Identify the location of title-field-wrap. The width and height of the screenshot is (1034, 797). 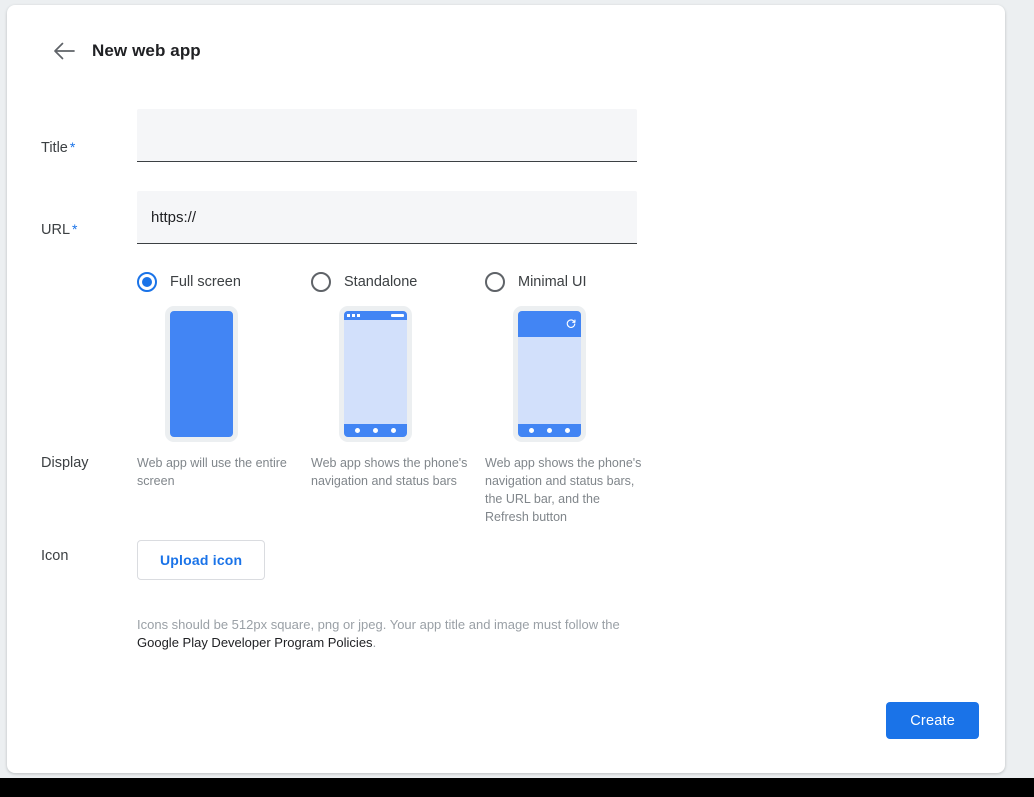
(571, 129).